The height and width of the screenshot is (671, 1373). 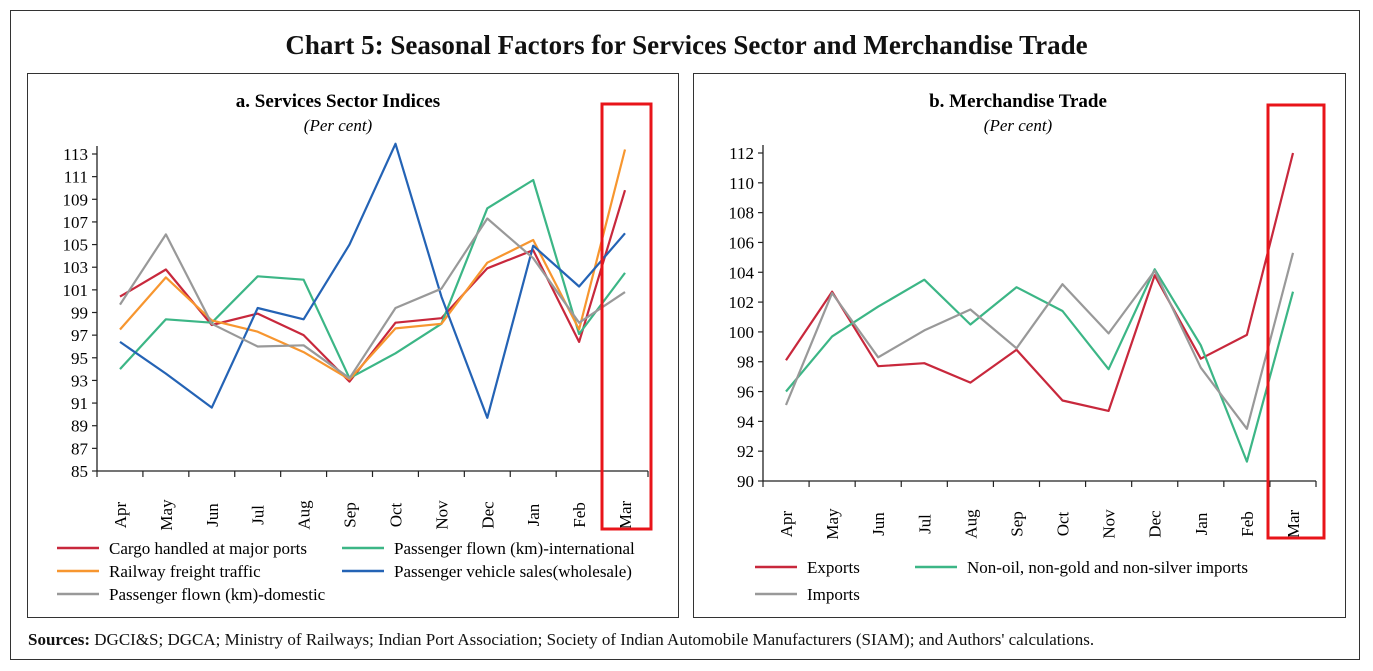 I want to click on legend-label: Passenger flown (km)-domestic, so click(x=217, y=594).